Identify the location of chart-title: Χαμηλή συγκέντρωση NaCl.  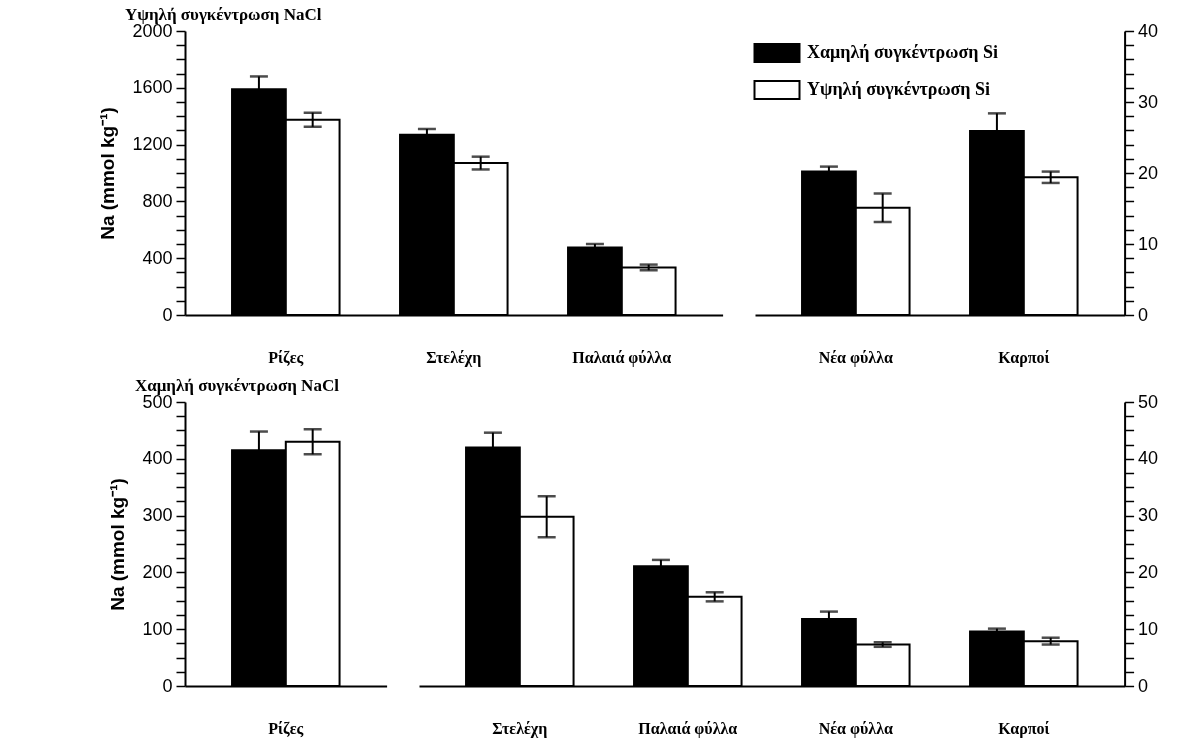
(237, 385).